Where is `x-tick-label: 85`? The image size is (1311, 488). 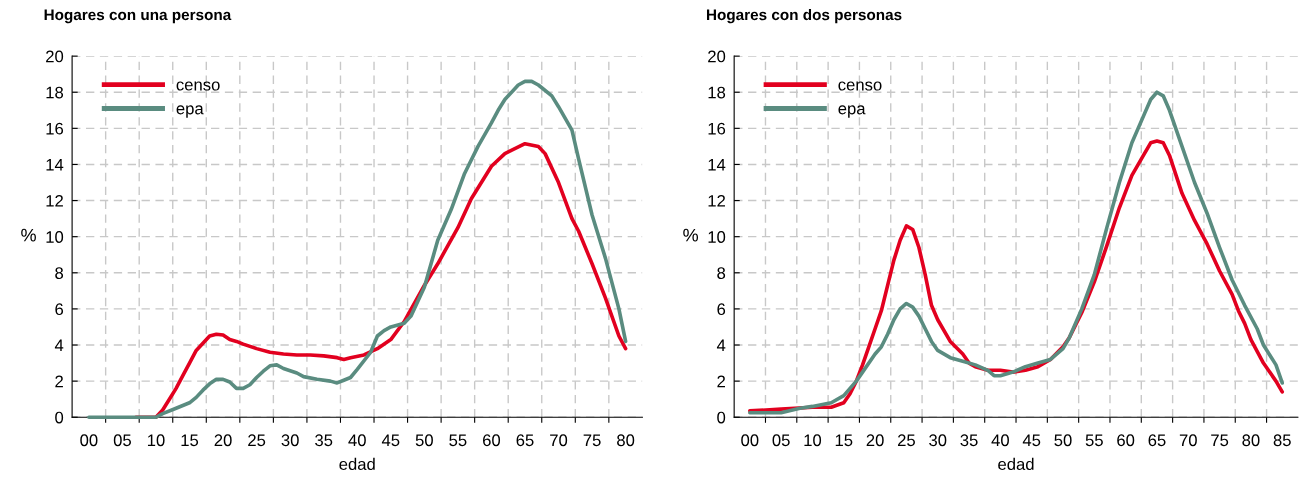
x-tick-label: 85 is located at coordinates (1282, 440).